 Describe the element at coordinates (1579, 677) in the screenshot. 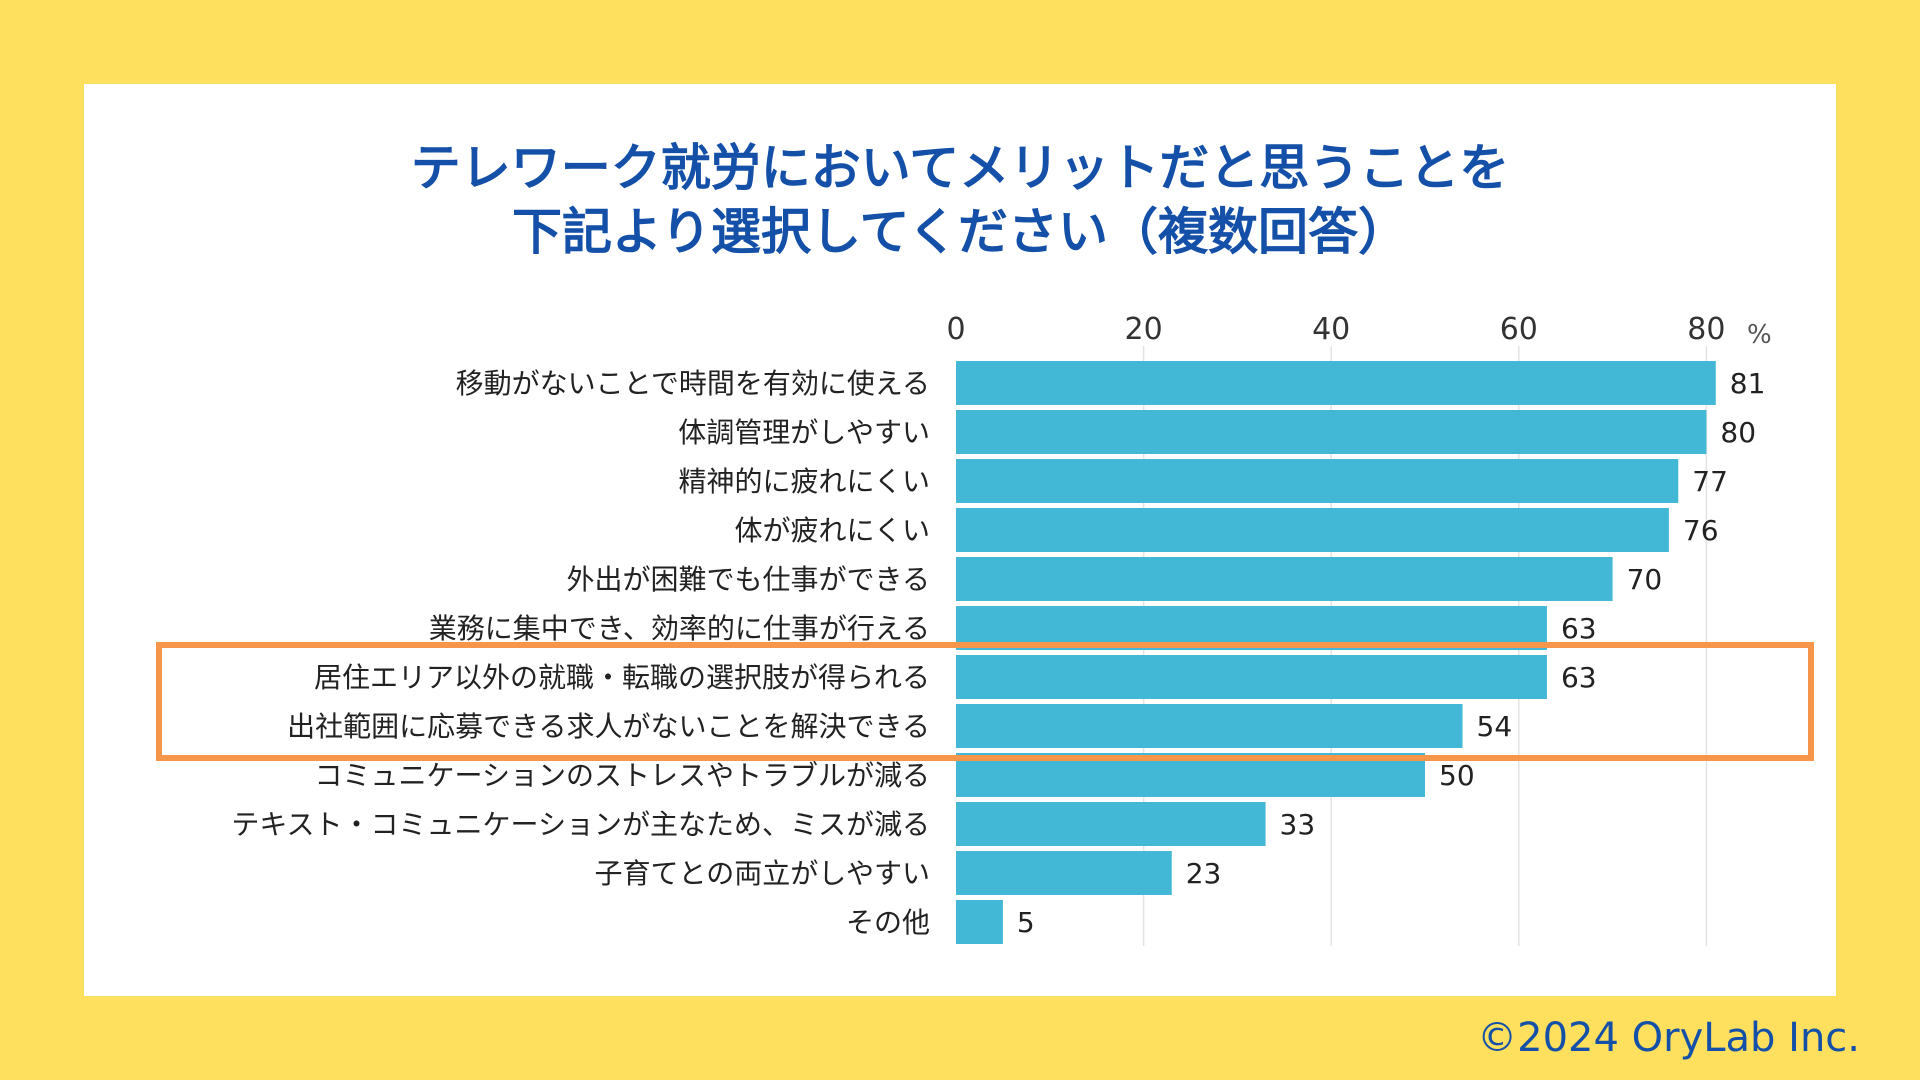

I see `value-label-6: 63` at that location.